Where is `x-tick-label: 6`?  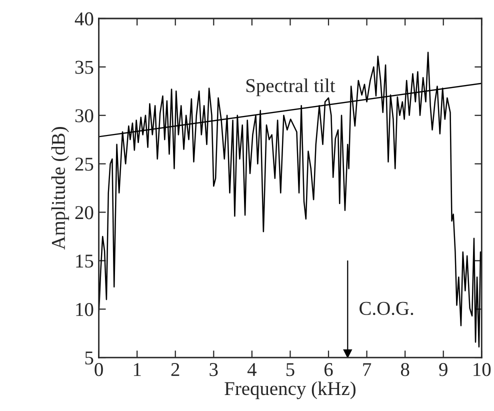
x-tick-label: 6 is located at coordinates (328, 369).